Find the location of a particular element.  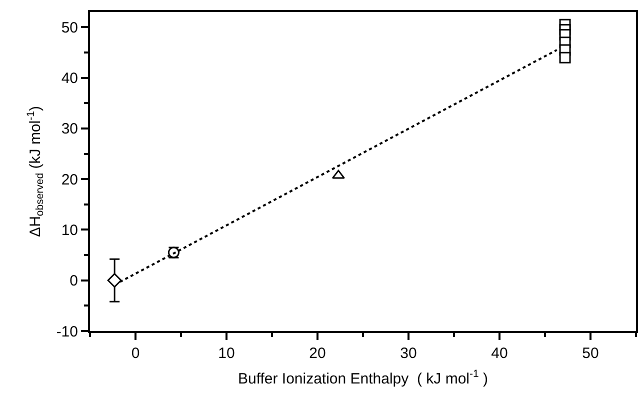

x-tick-label: 40 is located at coordinates (499, 353).